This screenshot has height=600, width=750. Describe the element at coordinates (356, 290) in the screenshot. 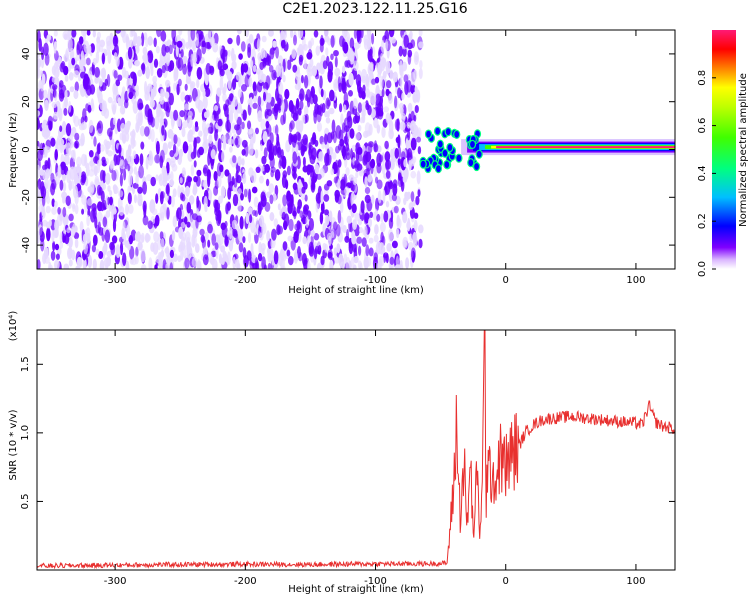

I see `spectrogram-x-axis-label: Height of straight line (km)` at that location.